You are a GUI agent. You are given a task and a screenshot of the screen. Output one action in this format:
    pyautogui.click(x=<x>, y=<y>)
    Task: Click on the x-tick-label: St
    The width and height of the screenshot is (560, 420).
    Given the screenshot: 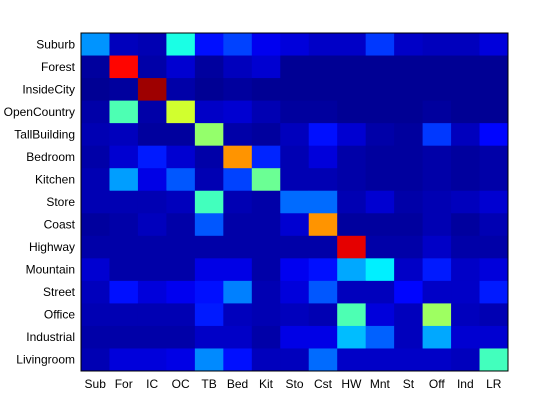 What is the action you would take?
    pyautogui.click(x=409, y=384)
    